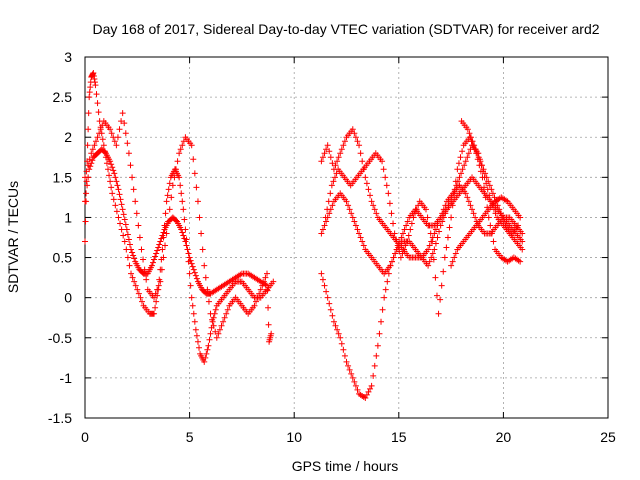 This screenshot has width=640, height=480. What do you see at coordinates (60, 338) in the screenshot?
I see `y-tick-label: -0.5` at bounding box center [60, 338].